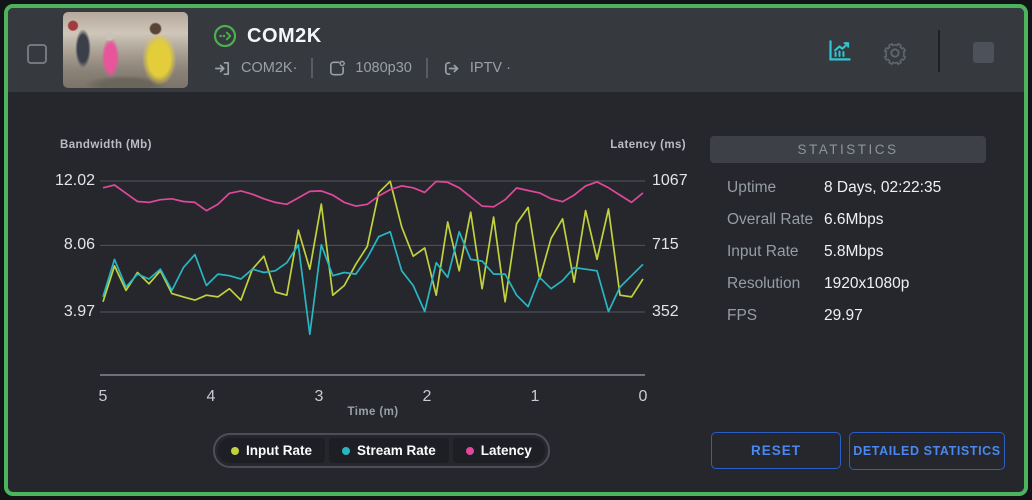  I want to click on latency-axis-title: Latency (ms), so click(648, 145).